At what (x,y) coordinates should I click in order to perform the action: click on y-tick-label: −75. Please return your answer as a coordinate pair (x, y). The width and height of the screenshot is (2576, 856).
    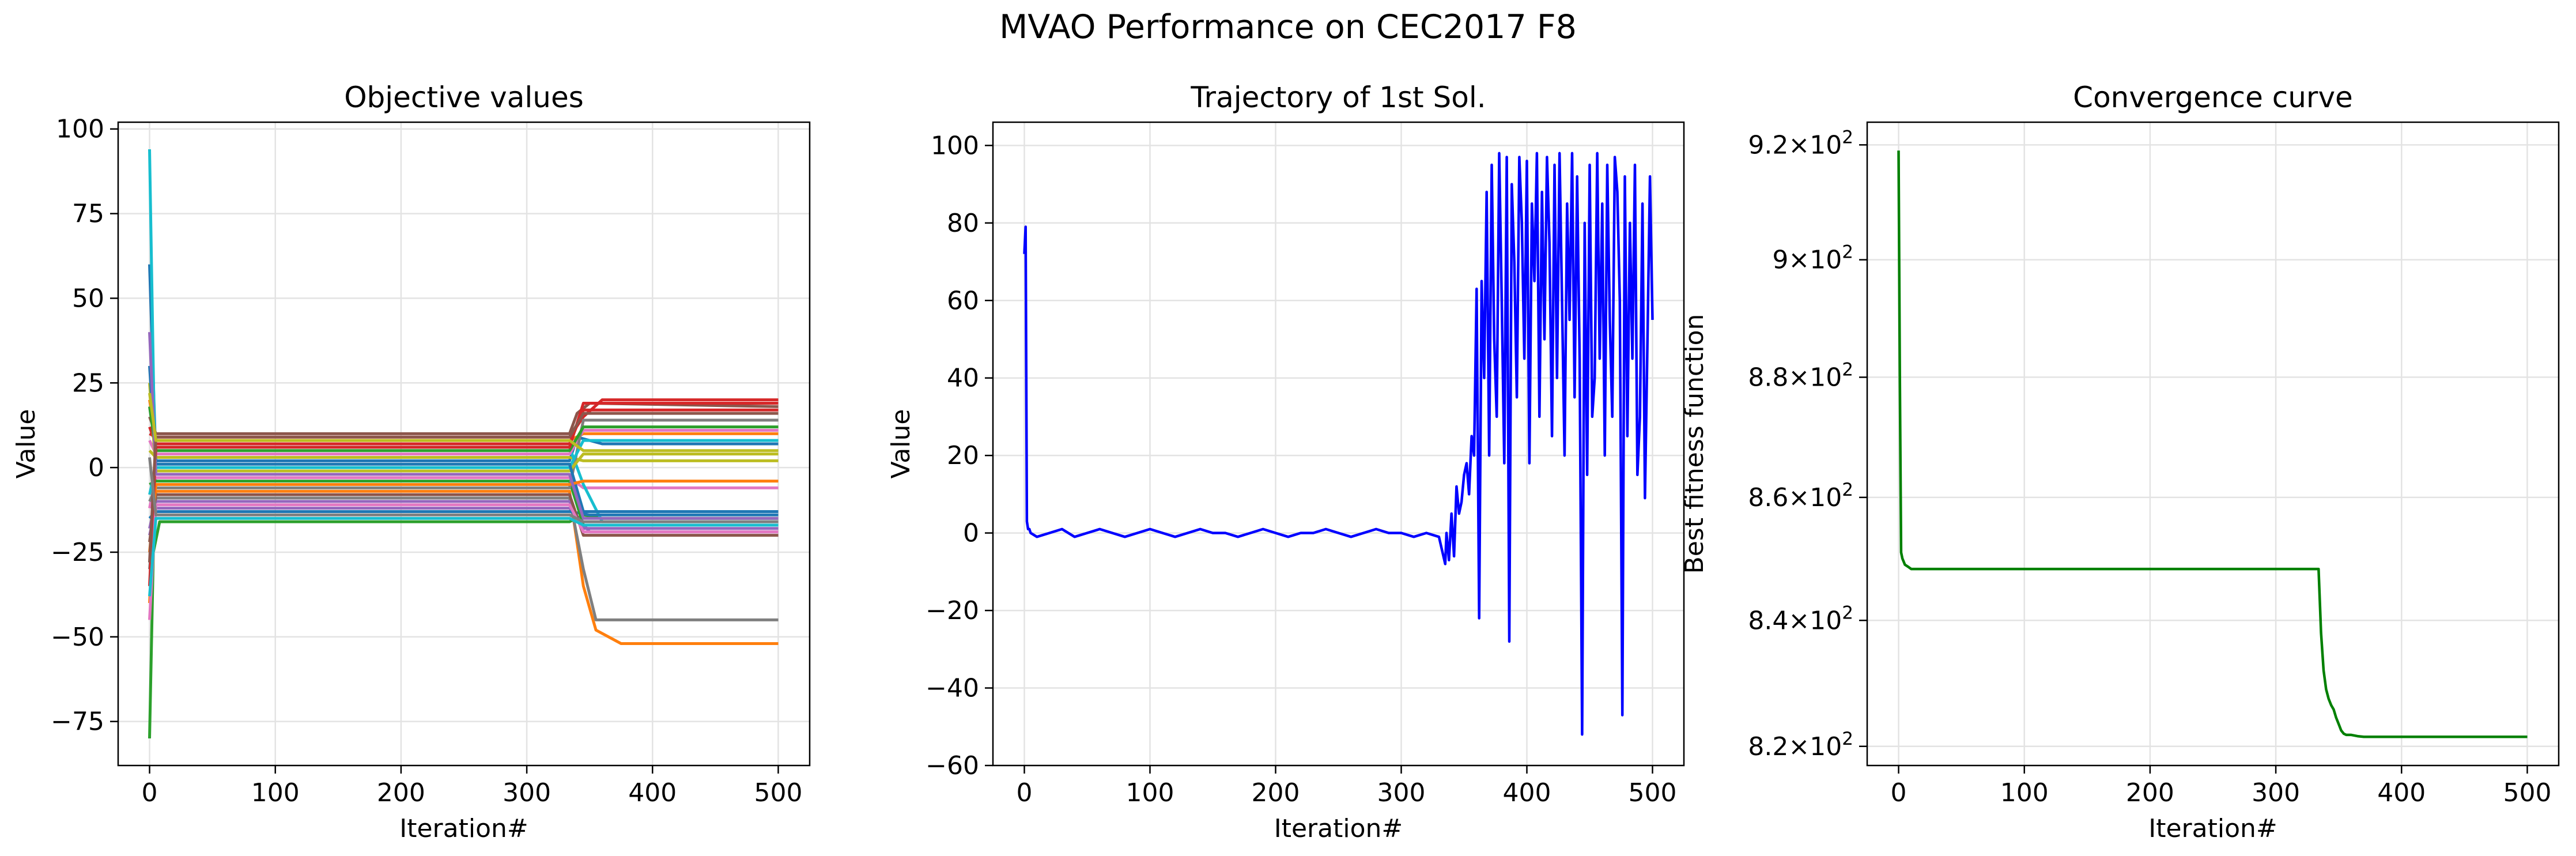
    Looking at the image, I should click on (77, 722).